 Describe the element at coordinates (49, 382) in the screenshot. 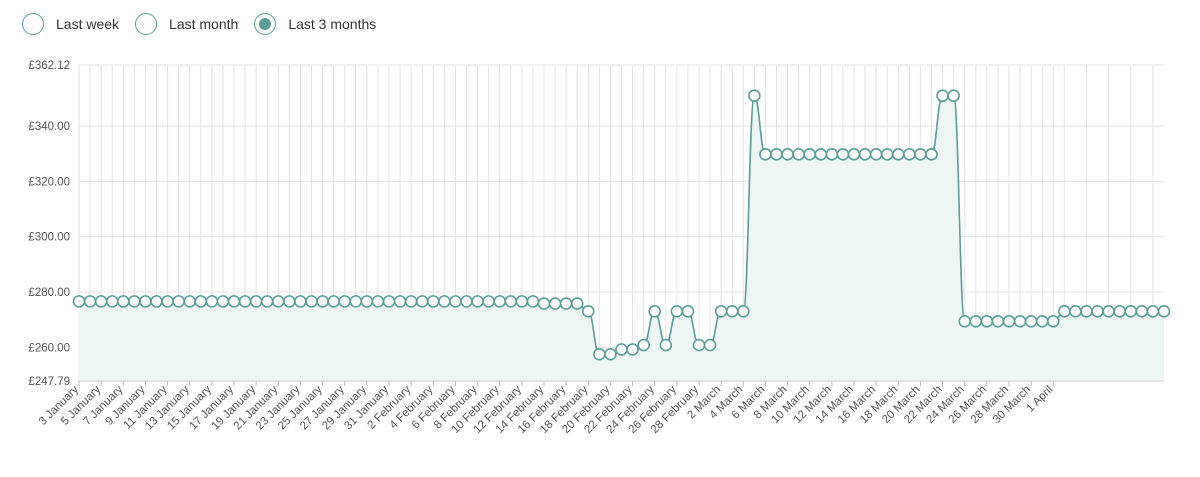

I see `y-tick-label: £247.79` at that location.